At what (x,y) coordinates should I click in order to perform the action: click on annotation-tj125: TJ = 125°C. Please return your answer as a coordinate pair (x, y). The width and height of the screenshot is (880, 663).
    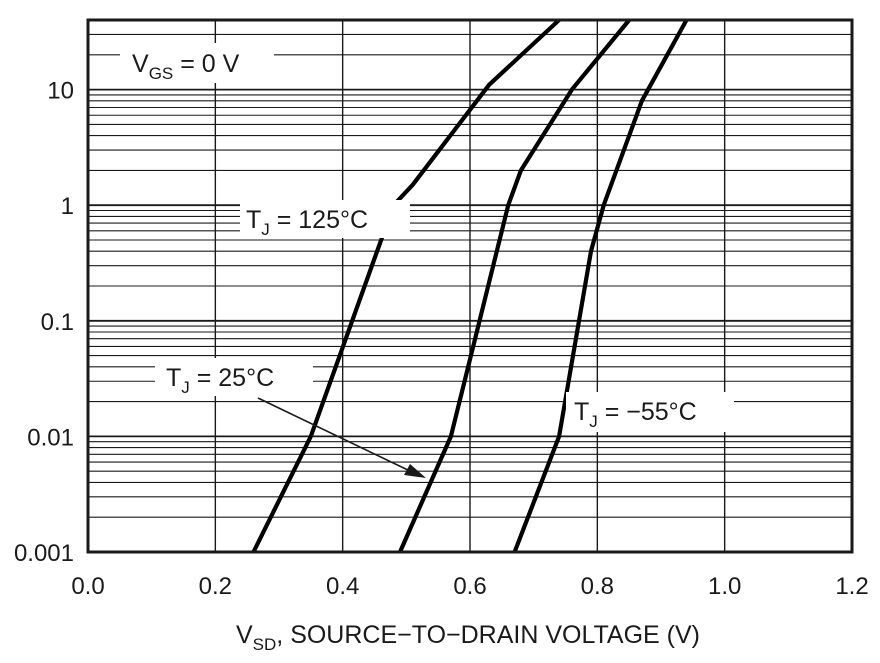
    Looking at the image, I should click on (325, 219).